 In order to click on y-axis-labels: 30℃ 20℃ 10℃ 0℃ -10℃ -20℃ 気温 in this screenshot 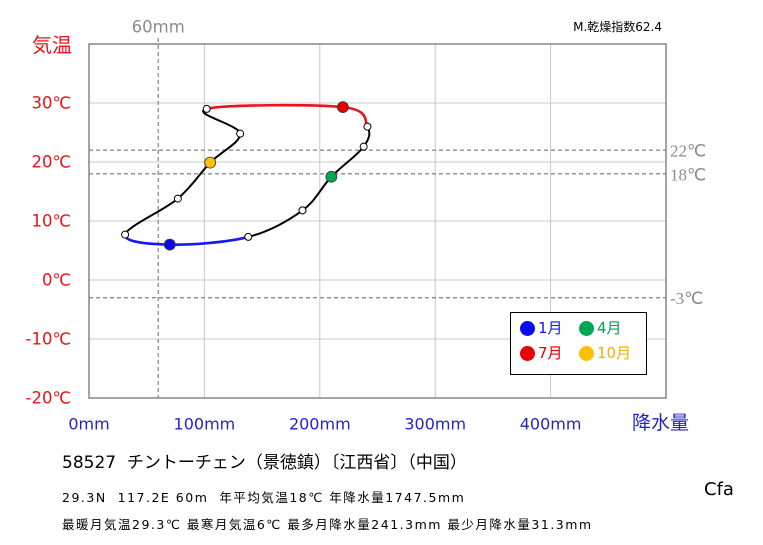, I will do `click(49, 220)`.